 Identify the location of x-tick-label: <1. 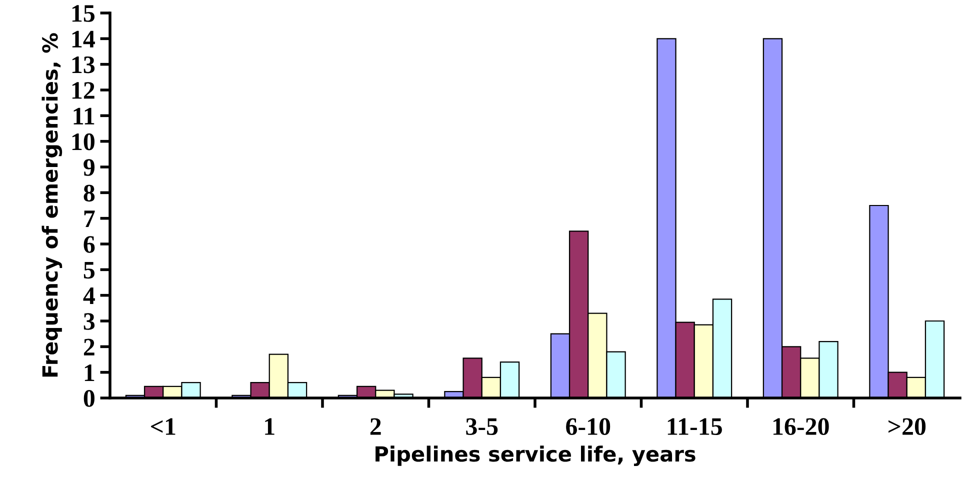
(163, 426).